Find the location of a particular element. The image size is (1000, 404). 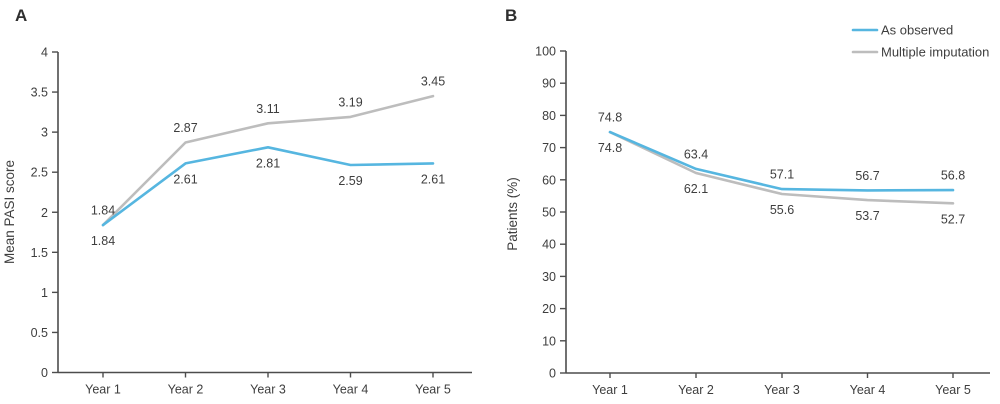

legend-label-as-observed: As observed is located at coordinates (917, 30).